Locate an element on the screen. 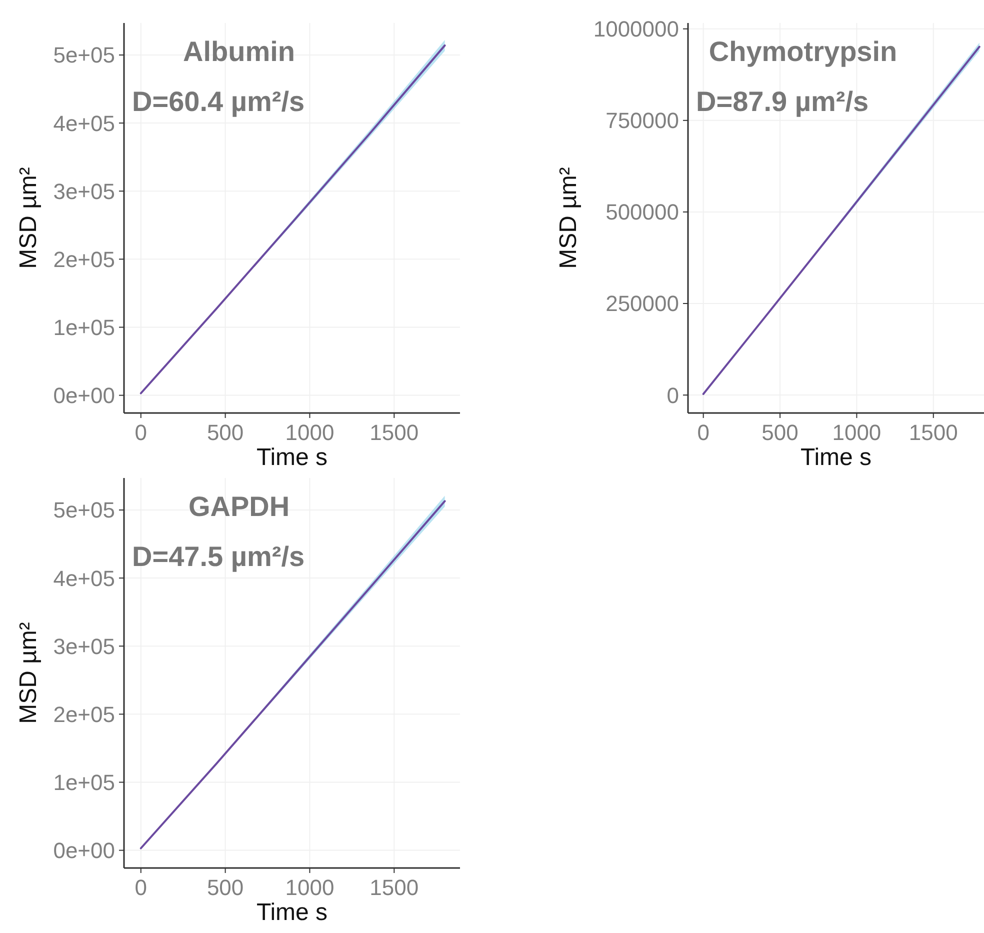  y-tick-label: 0 is located at coordinates (672, 395).